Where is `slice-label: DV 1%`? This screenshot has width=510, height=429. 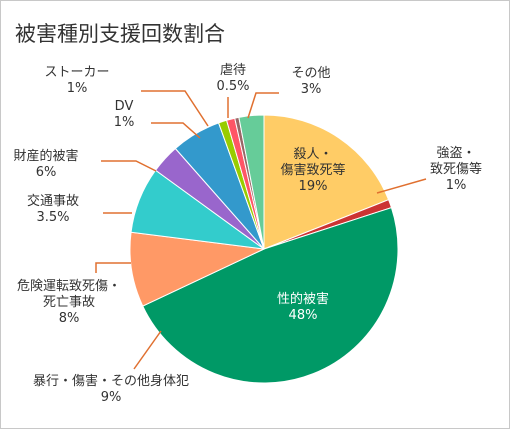 slice-label: DV 1% is located at coordinates (124, 114).